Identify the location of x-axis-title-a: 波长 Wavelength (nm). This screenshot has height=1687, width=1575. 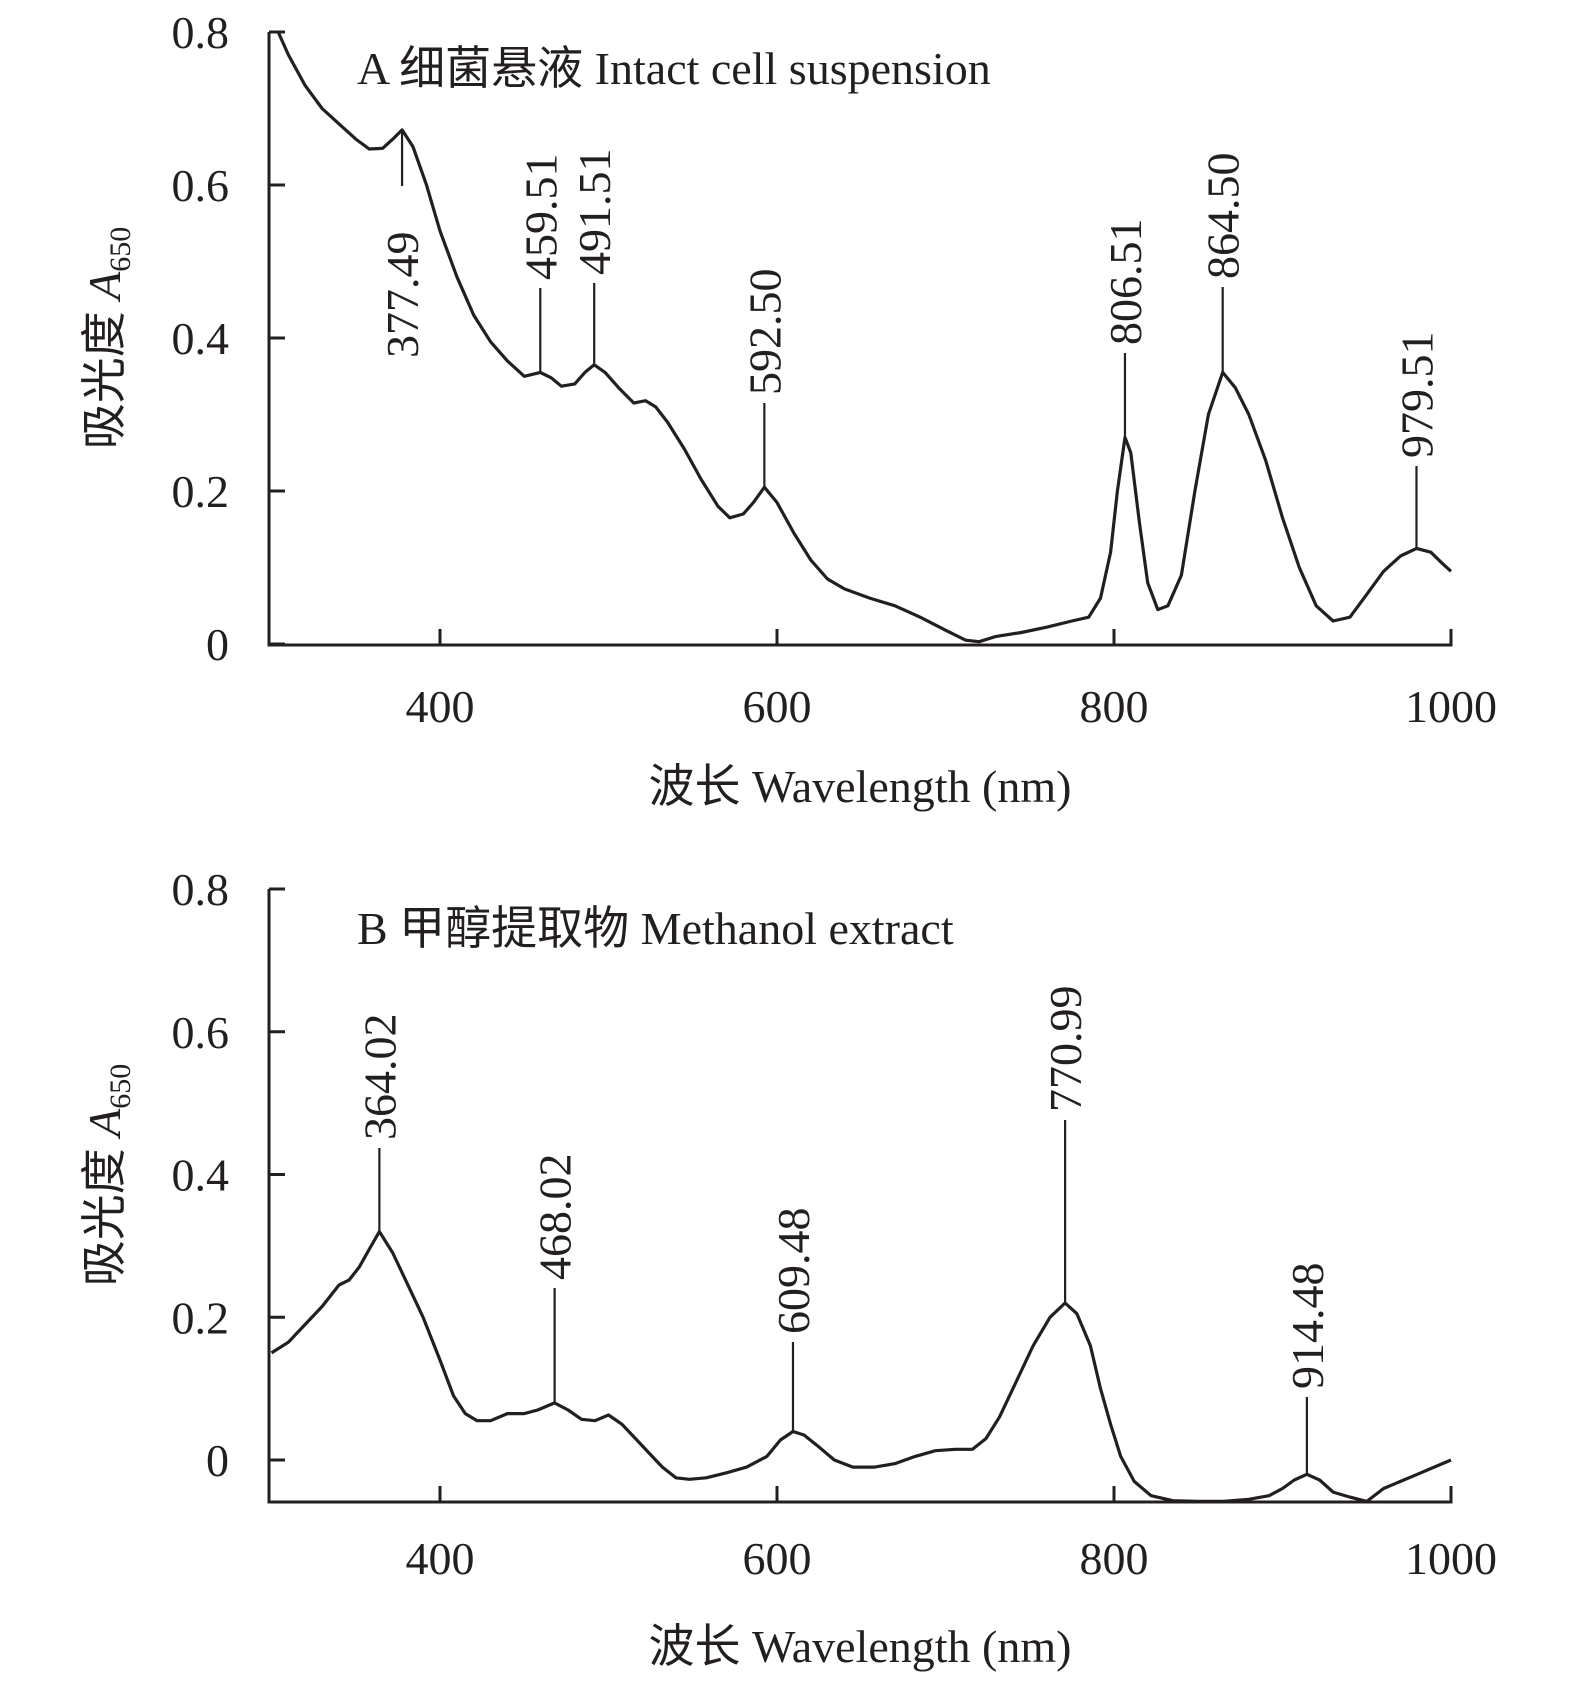
(860, 786).